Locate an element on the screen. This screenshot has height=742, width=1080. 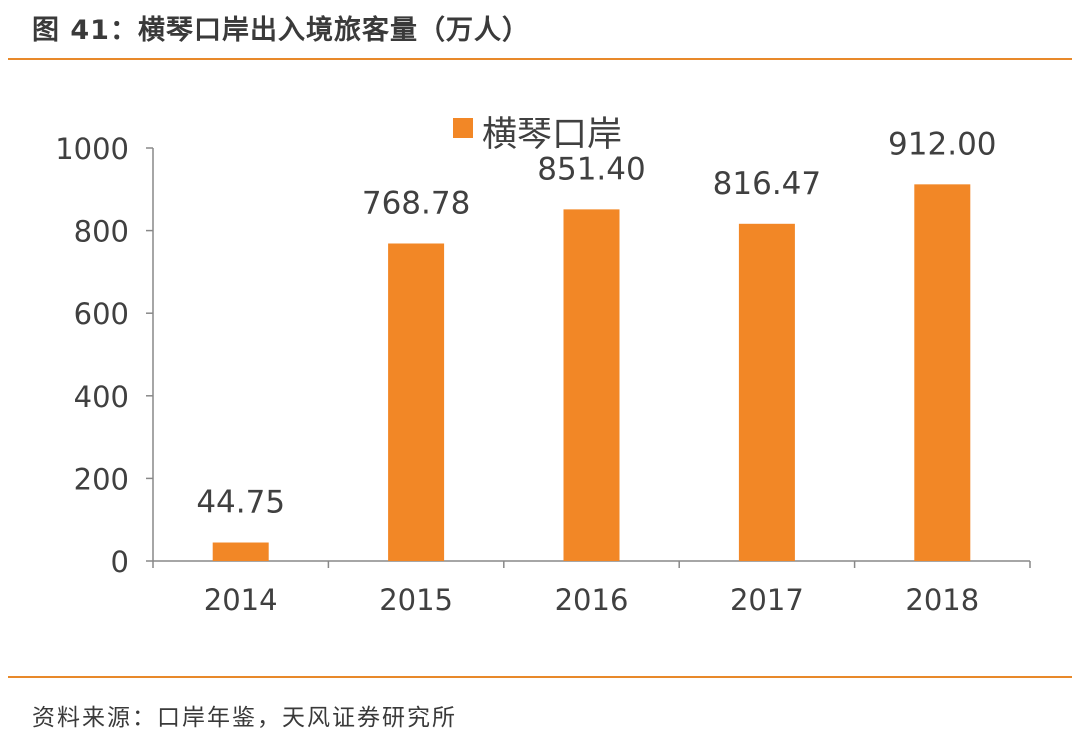
legend-swatch is located at coordinates (463, 128).